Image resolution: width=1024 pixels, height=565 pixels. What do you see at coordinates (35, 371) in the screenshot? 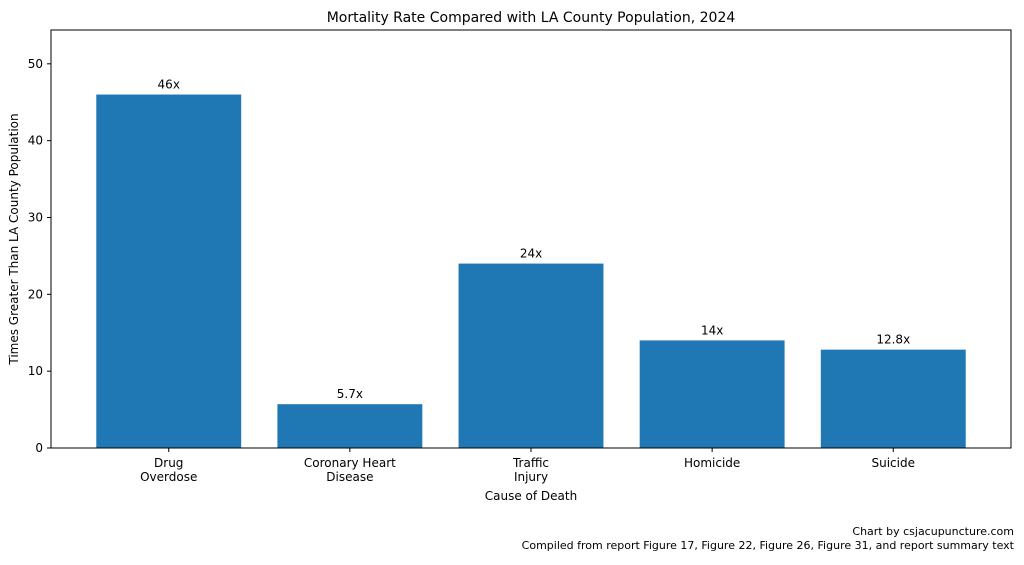
I see `y-tick-label: 10` at bounding box center [35, 371].